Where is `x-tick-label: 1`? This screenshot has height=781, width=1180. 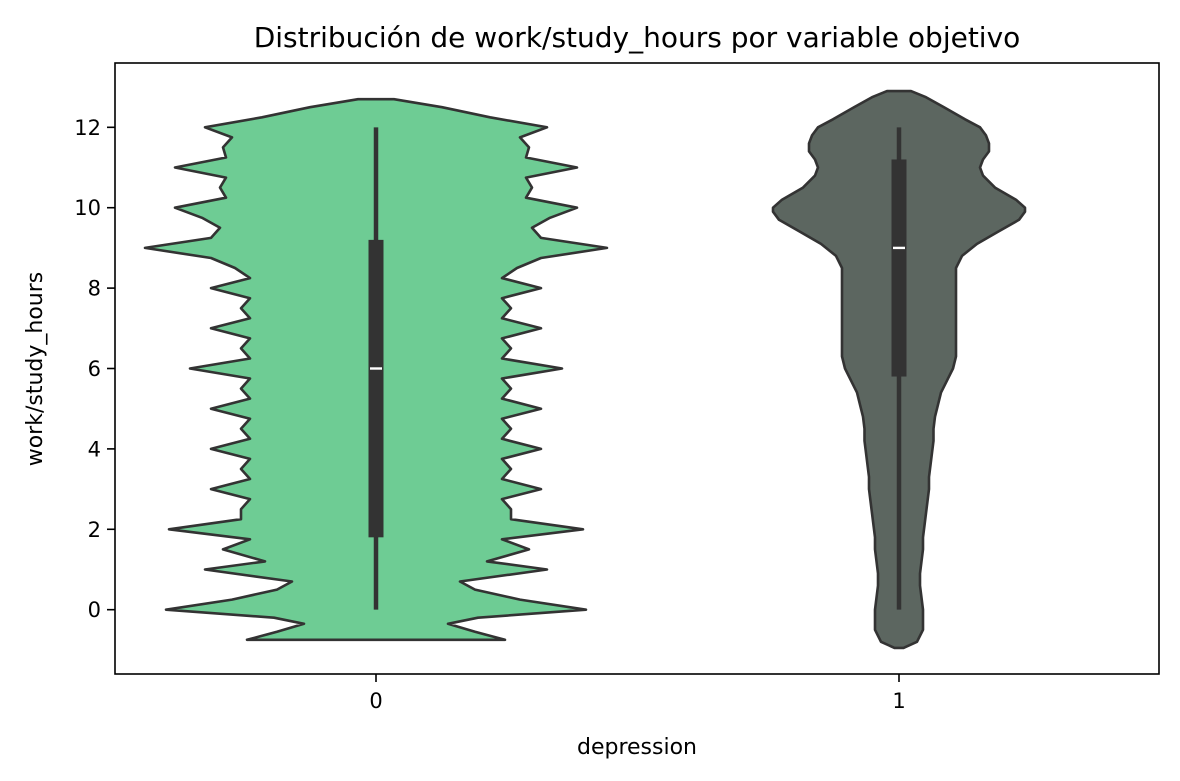 x-tick-label: 1 is located at coordinates (898, 701).